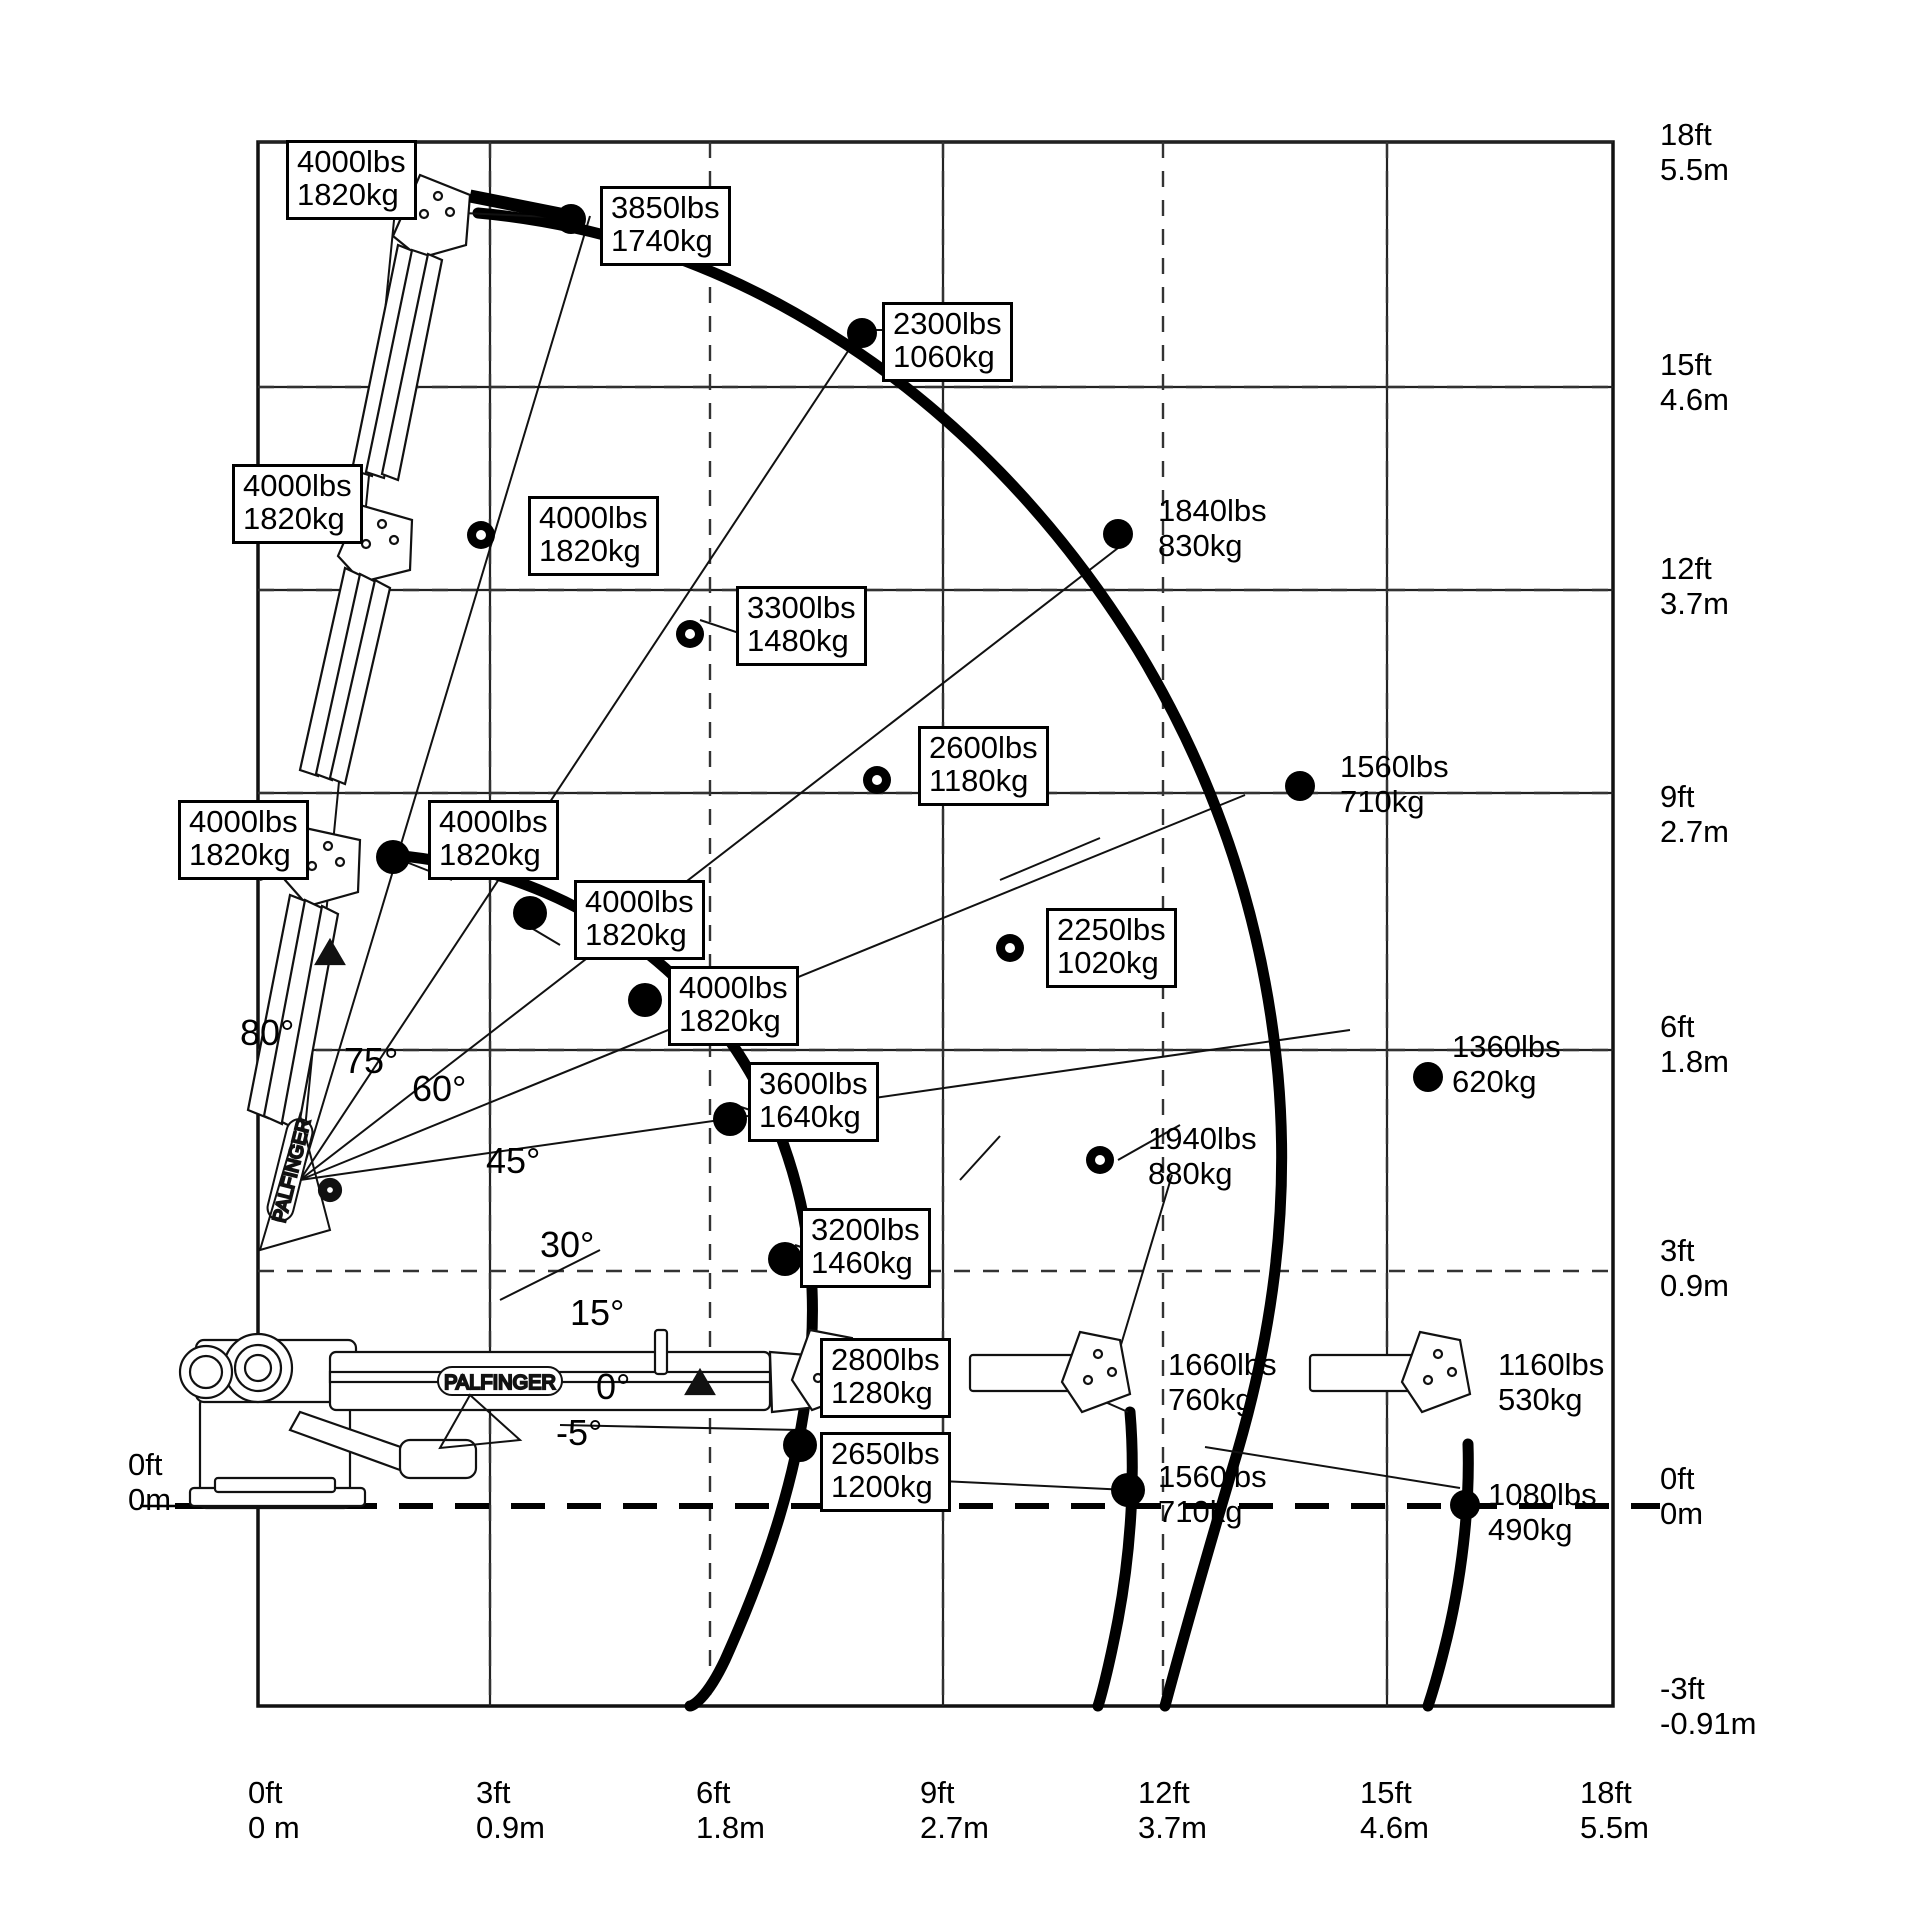  Describe the element at coordinates (813, 1102) in the screenshot. I see `load-label-box: 3600lbs 1640kg` at that location.